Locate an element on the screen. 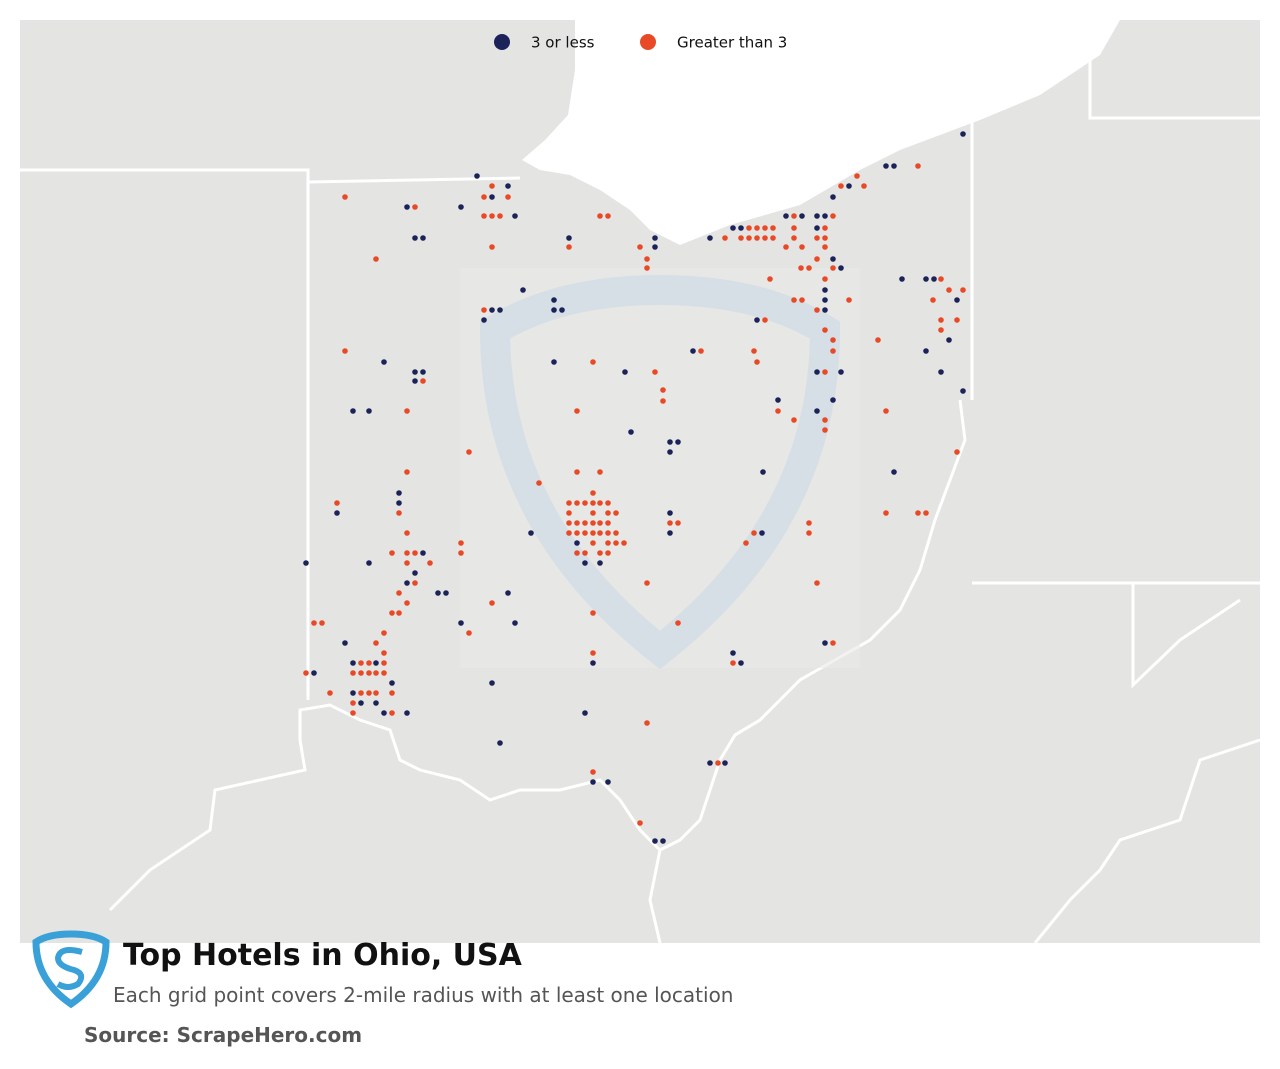 The height and width of the screenshot is (1069, 1280). watermark is located at coordinates (660, 472).